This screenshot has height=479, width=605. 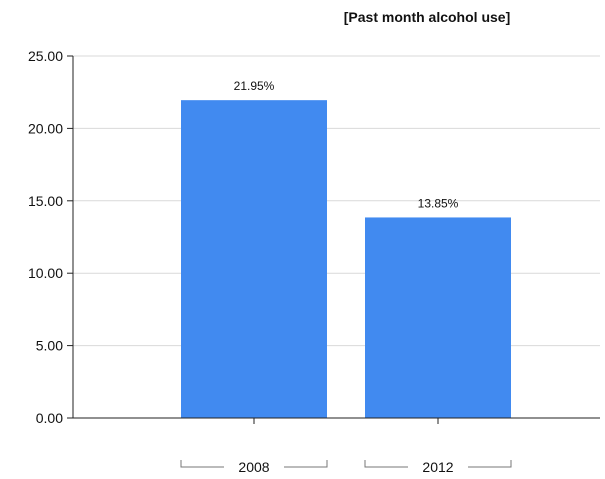 What do you see at coordinates (438, 203) in the screenshot?
I see `data-label-2012: 13.85%` at bounding box center [438, 203].